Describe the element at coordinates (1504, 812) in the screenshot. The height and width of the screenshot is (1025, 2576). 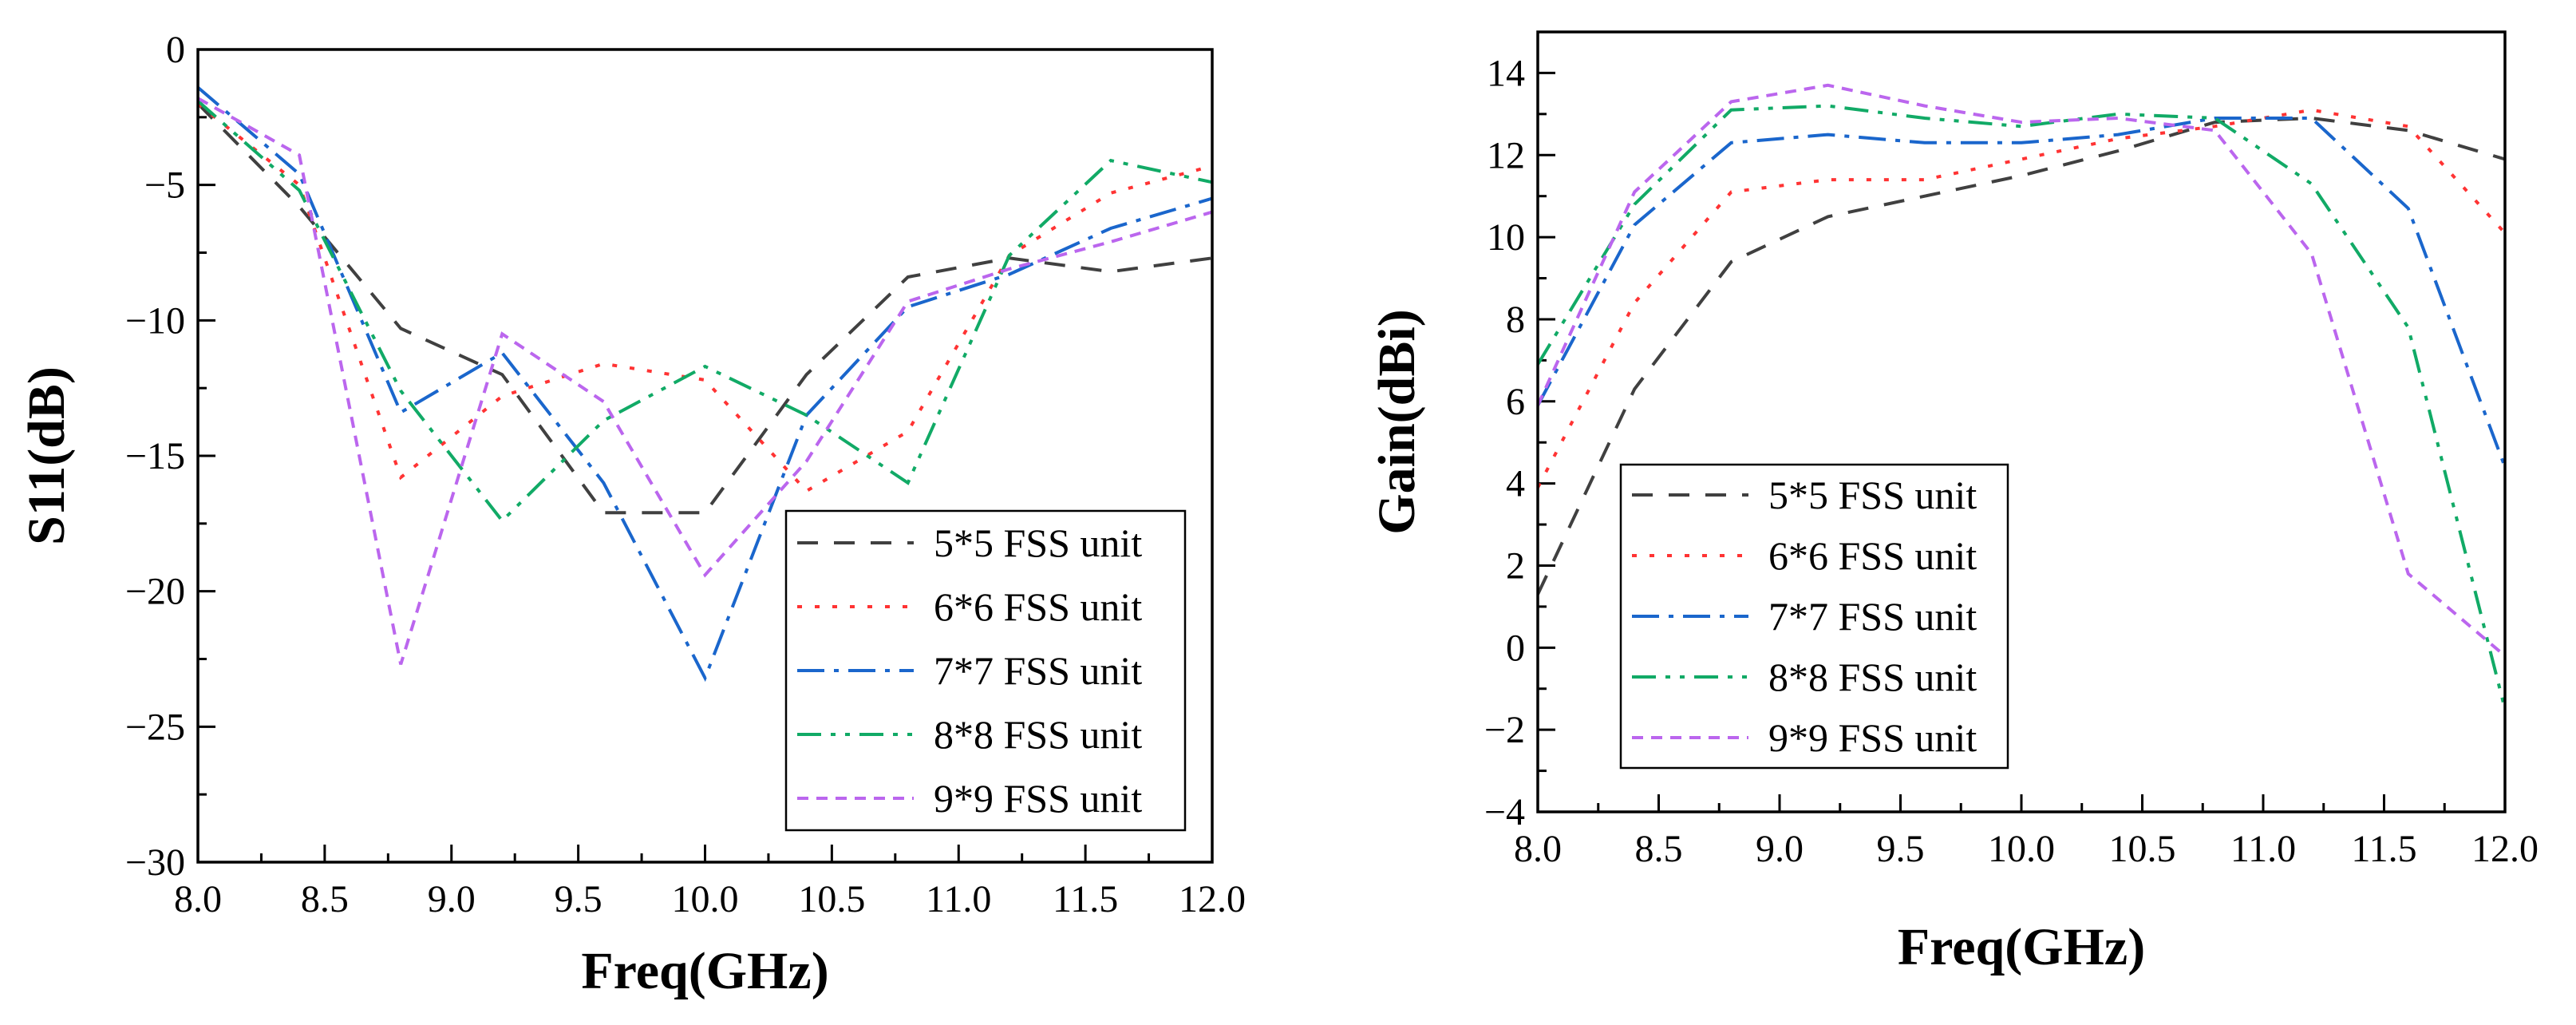
I see `y-tick-label: −4` at that location.